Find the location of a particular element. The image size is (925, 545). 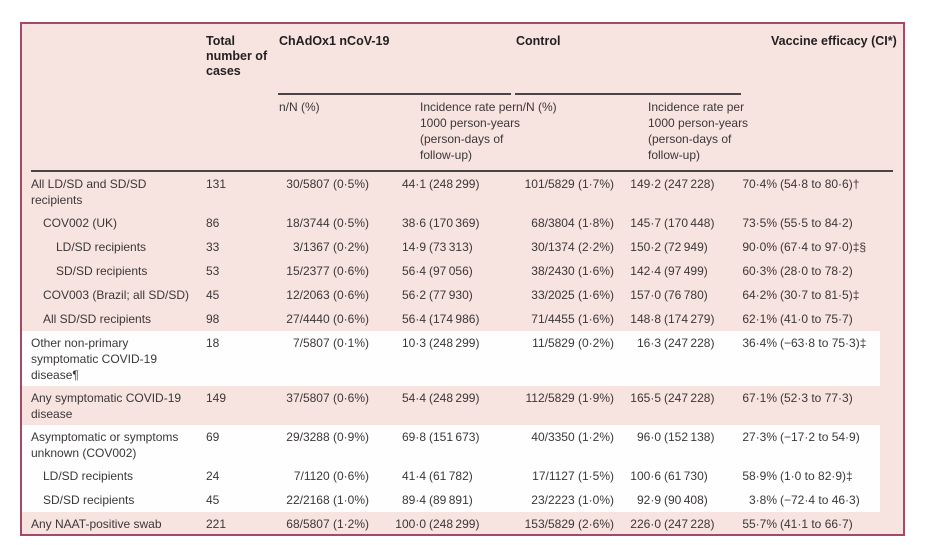

row-label: COV002 (UK) is located at coordinates (80, 223).